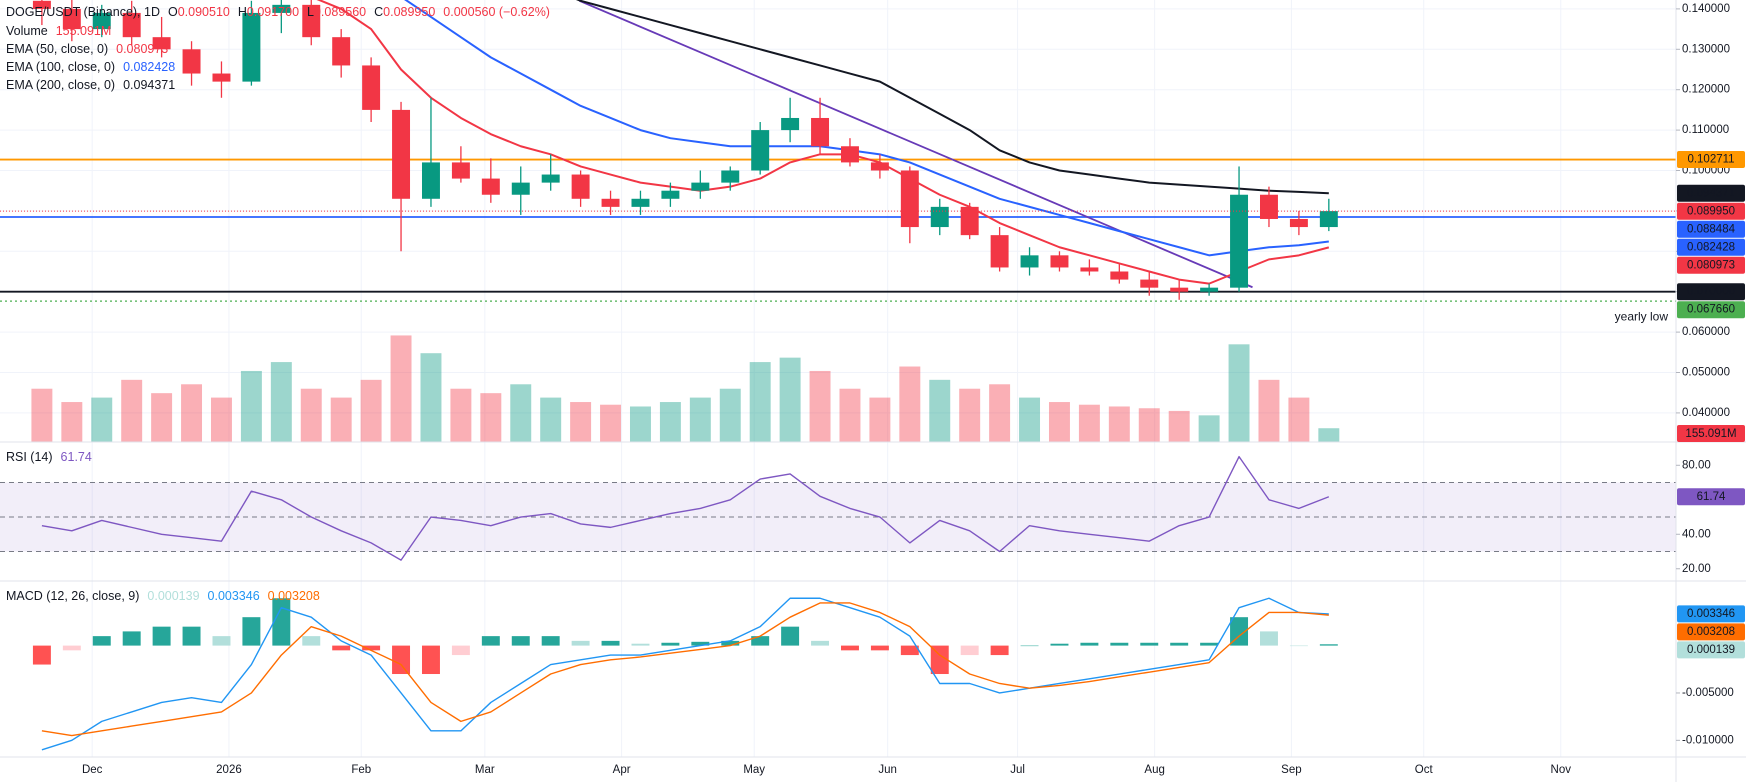 The image size is (1746, 782). Describe the element at coordinates (1706, 90) in the screenshot. I see `y-tick-label: 0.120000` at that location.